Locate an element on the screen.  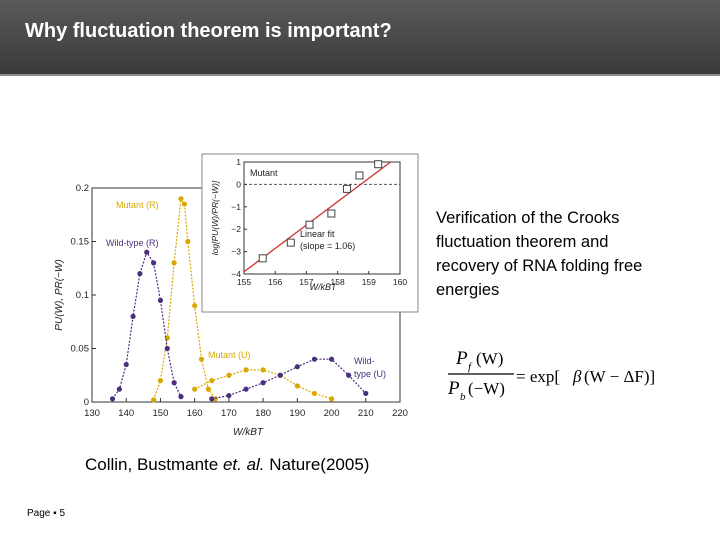
eq-numer-sub: f is located at coordinates (470, 367).